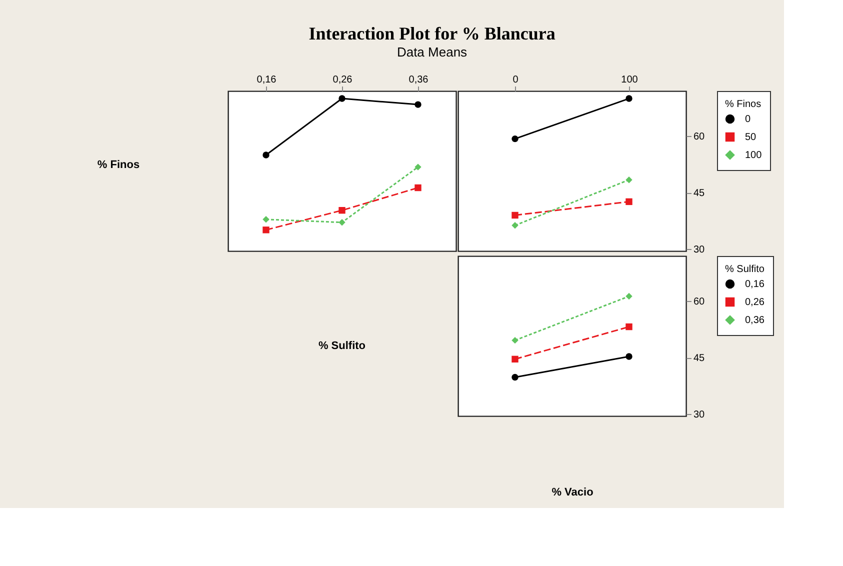 The height and width of the screenshot is (566, 843). I want to click on x-tick-label: 0,26, so click(342, 80).